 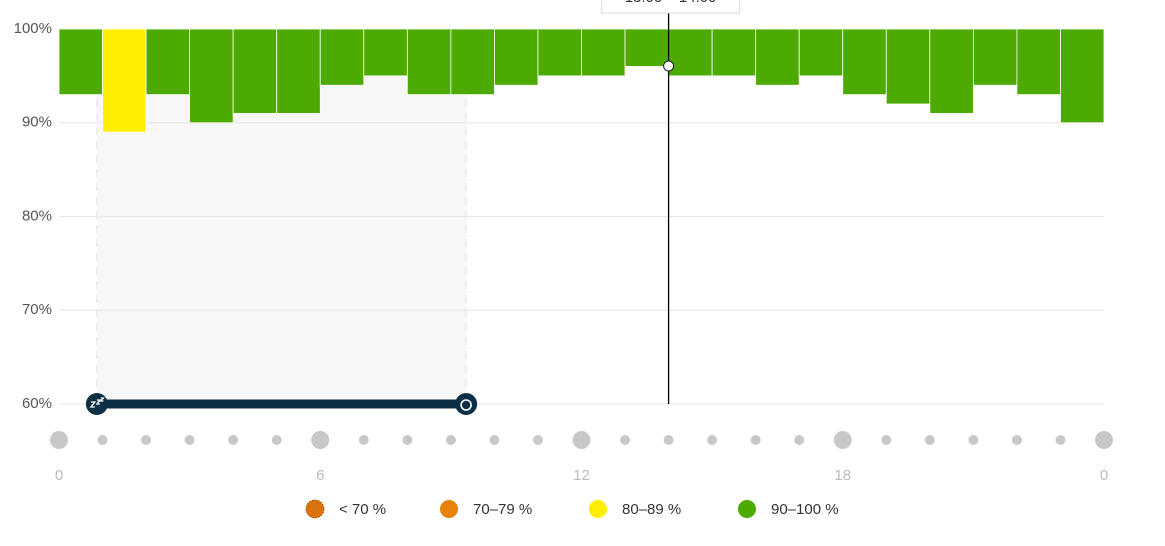 What do you see at coordinates (37, 215) in the screenshot?
I see `y-tick-label: 80%` at bounding box center [37, 215].